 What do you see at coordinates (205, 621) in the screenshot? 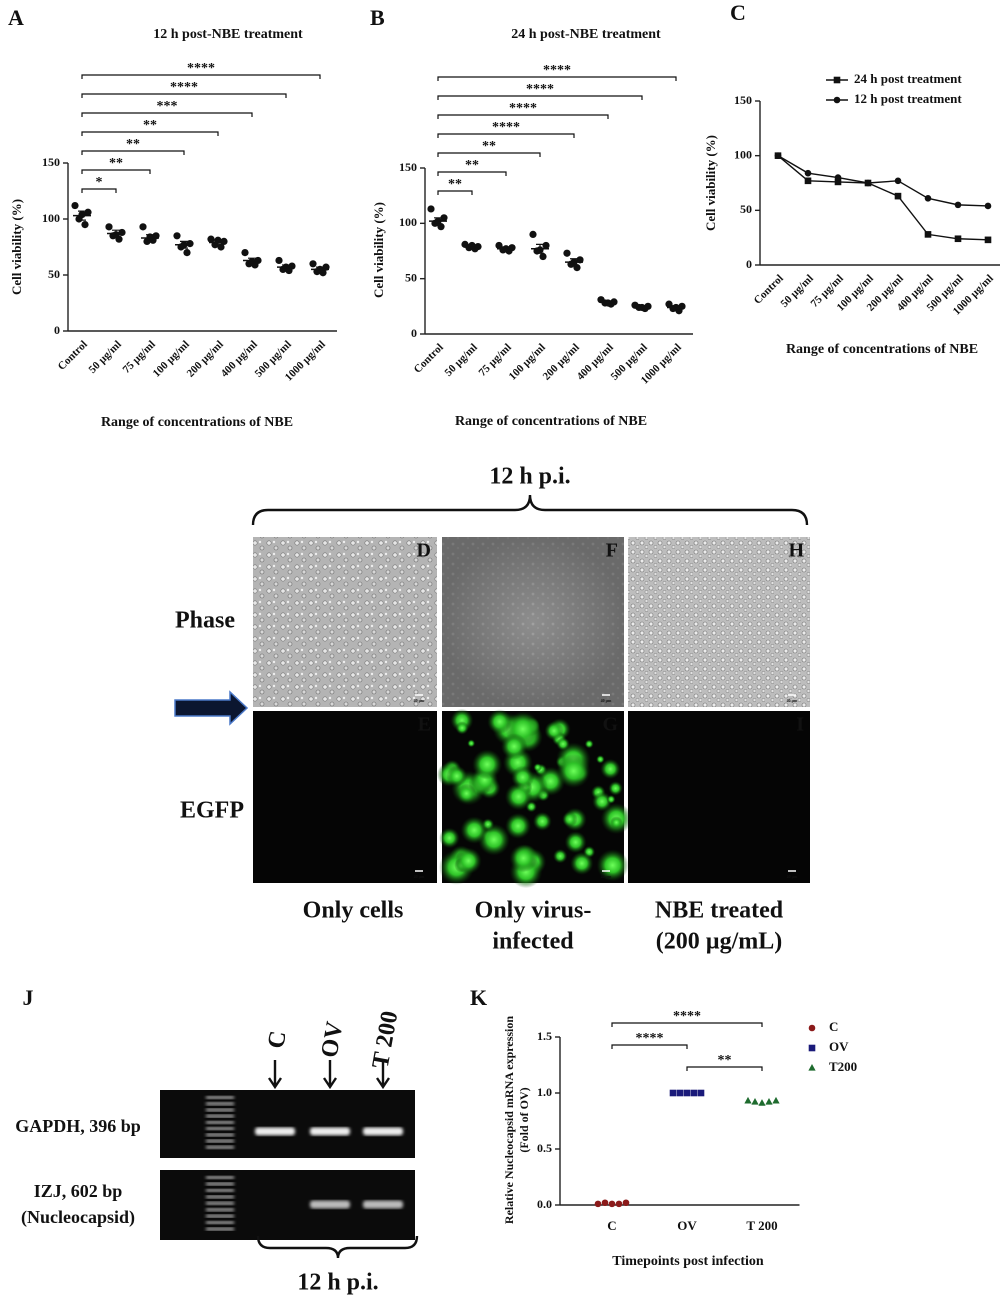
I see `row-label: Phase` at bounding box center [205, 621].